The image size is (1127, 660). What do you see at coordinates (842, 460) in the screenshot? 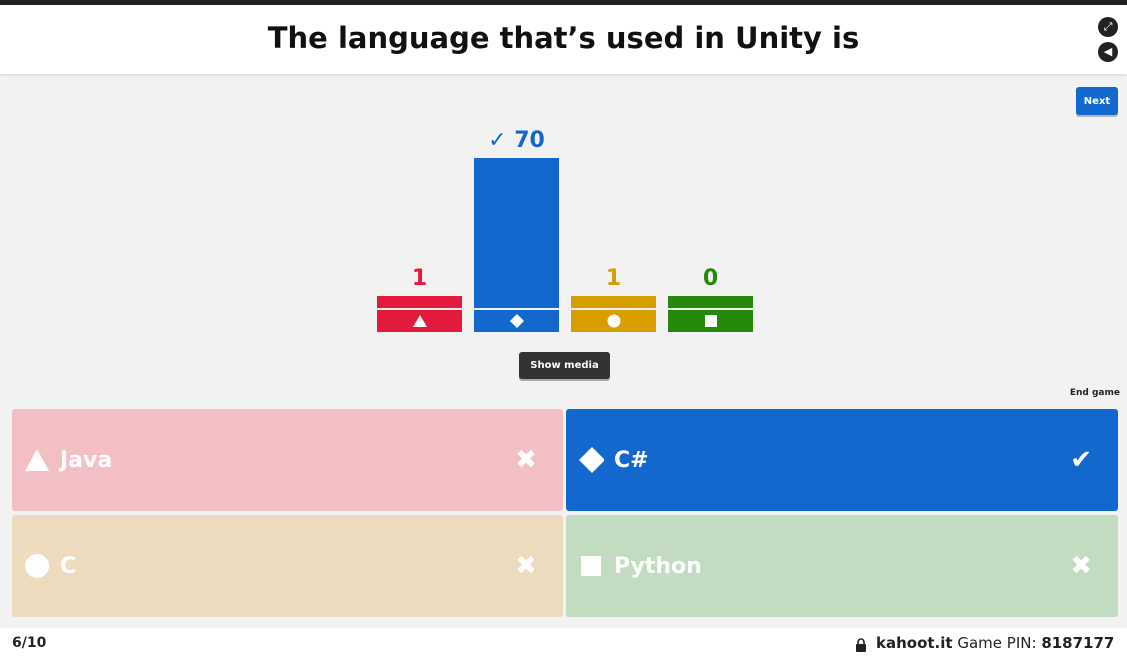
I see `answer-option-csharp: C# ✔` at bounding box center [842, 460].